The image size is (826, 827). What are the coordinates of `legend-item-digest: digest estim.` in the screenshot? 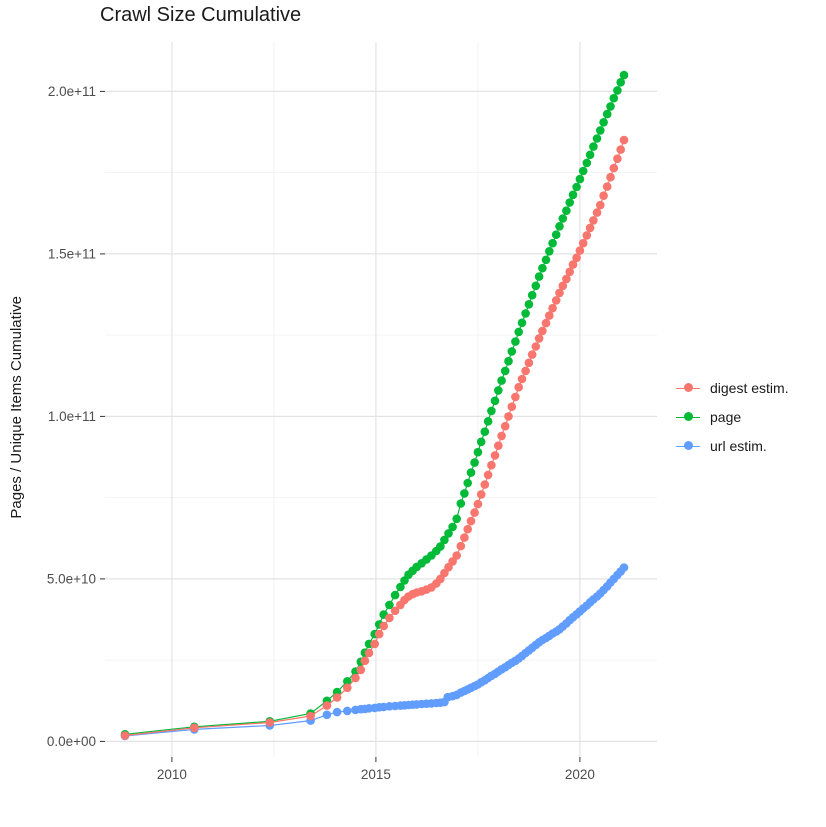 It's located at (732, 388).